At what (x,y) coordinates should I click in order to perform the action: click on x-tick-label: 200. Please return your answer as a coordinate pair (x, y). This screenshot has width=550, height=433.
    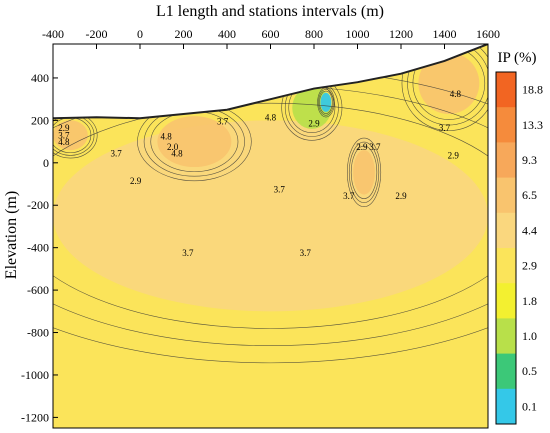
    Looking at the image, I should click on (184, 34).